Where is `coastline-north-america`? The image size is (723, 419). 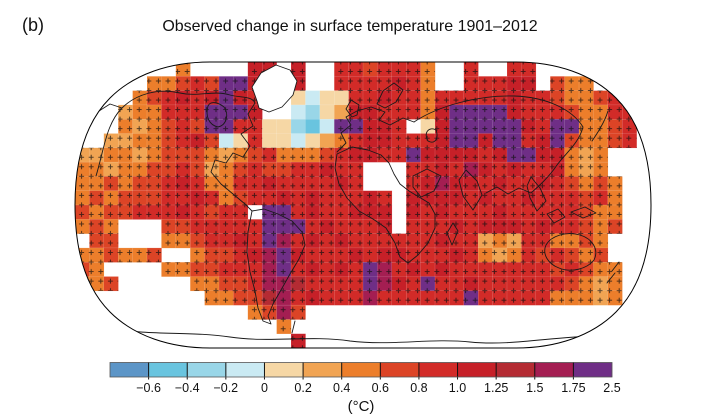 coastline-north-america is located at coordinates (175, 151).